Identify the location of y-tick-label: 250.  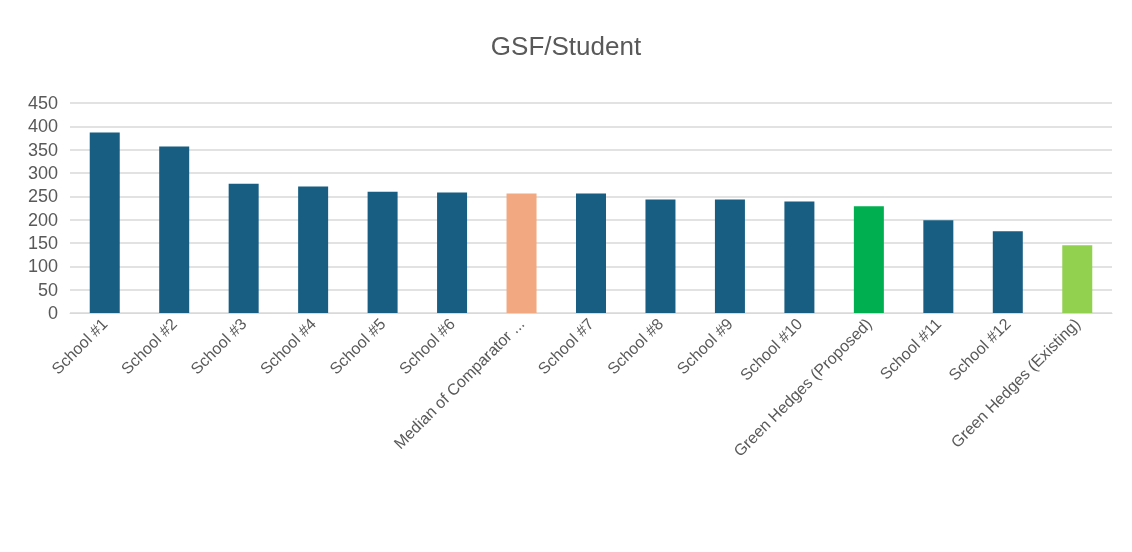
(42, 196).